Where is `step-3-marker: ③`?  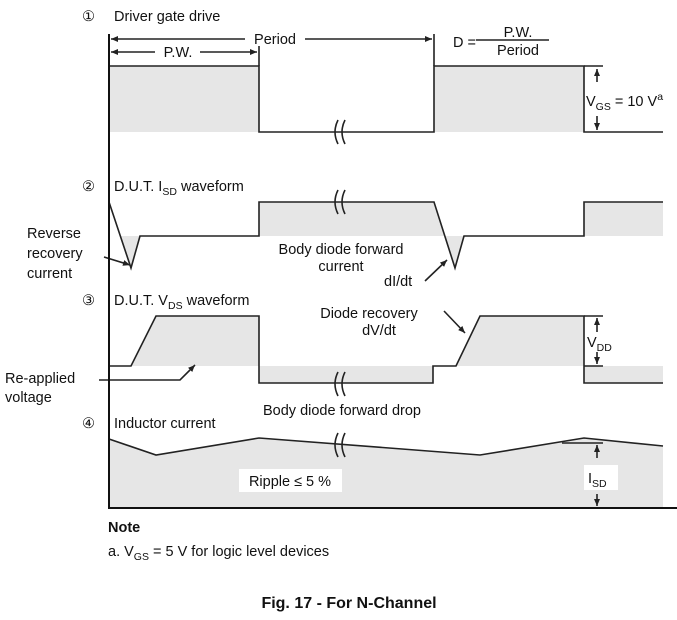
step-3-marker: ③ is located at coordinates (88, 301).